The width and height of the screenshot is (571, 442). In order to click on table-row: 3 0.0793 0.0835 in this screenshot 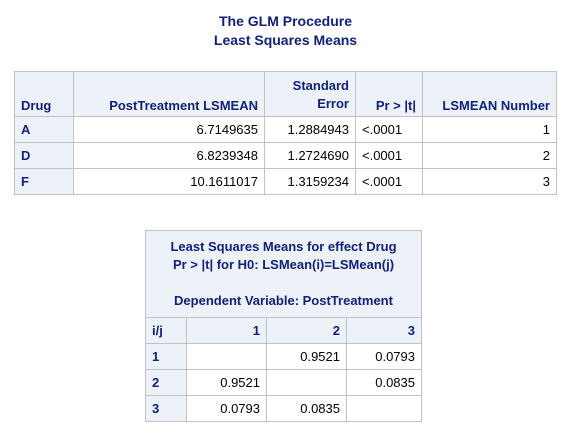, I will do `click(283, 408)`.